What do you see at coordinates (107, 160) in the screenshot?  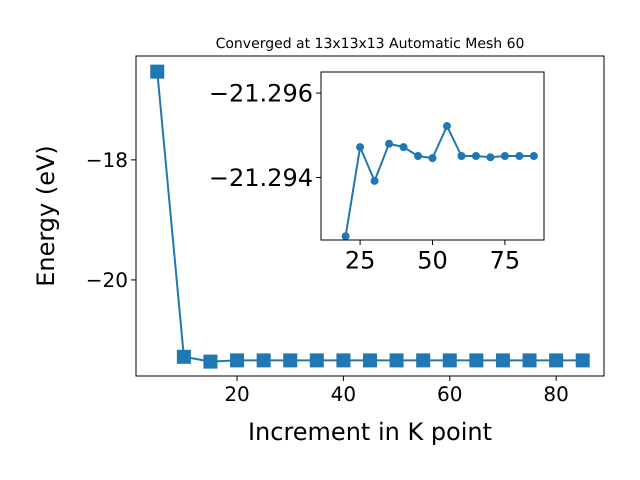 I see `y-tick-label: −18` at bounding box center [107, 160].